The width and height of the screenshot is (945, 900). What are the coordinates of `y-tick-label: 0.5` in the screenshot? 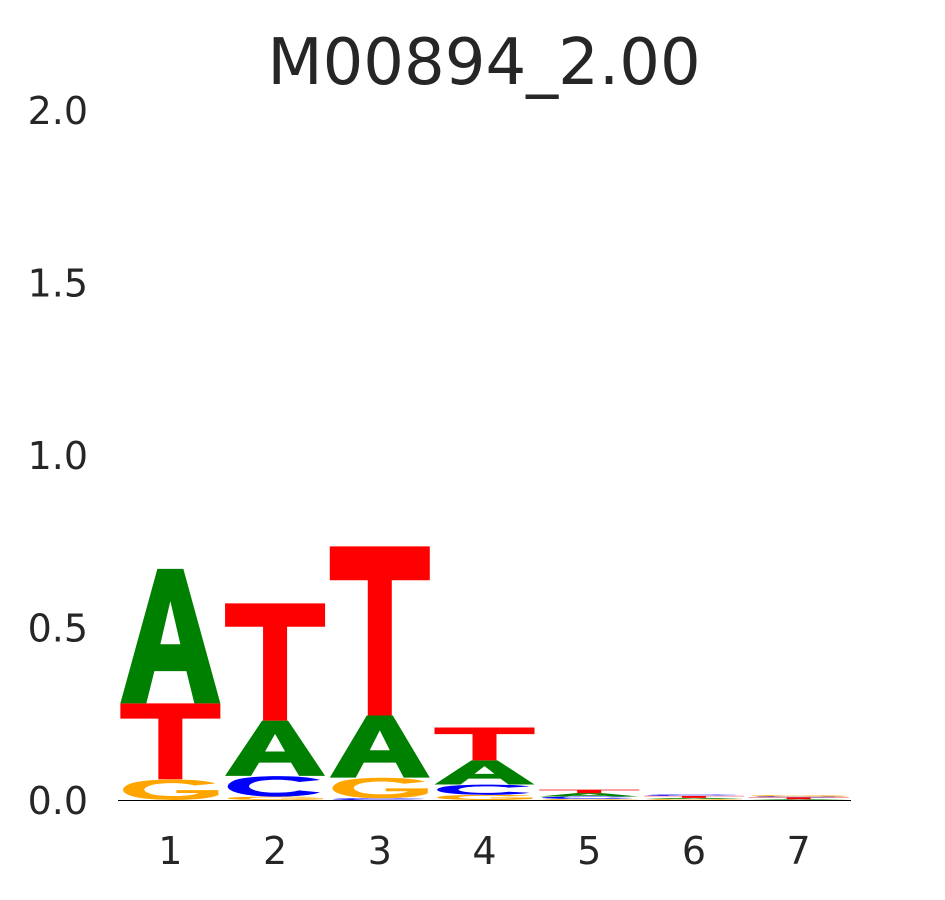 It's located at (58, 629).